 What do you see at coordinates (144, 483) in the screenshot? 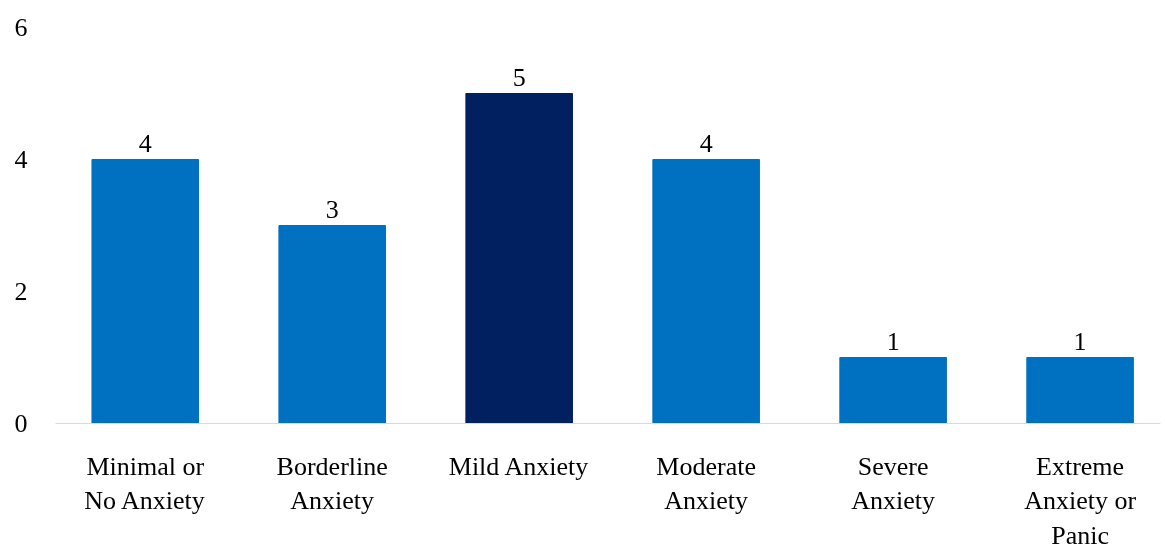
I see `x-tick-label: Minimal or No Anxiety` at bounding box center [144, 483].